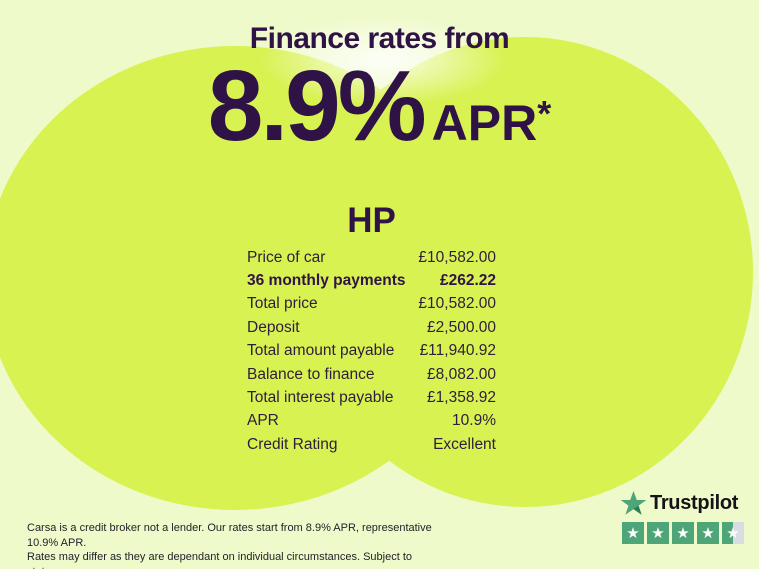  What do you see at coordinates (321, 351) in the screenshot?
I see `row-label: Total amount payable` at bounding box center [321, 351].